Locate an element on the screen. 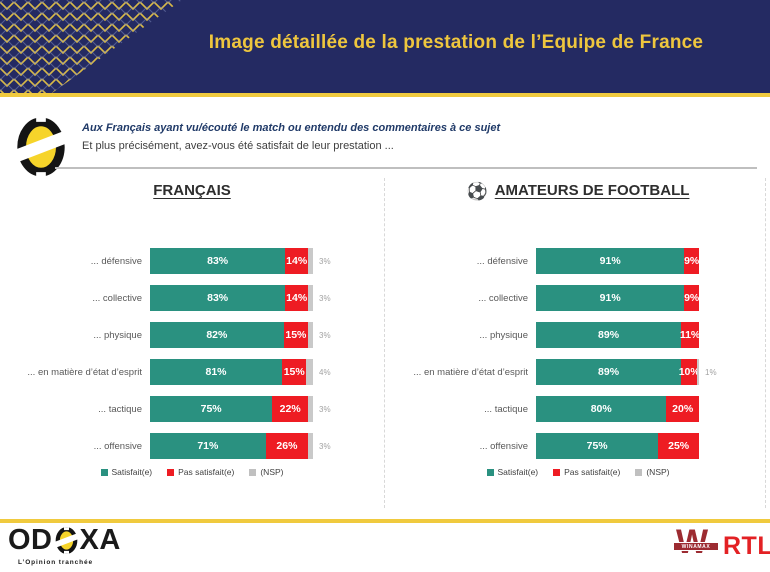 The height and width of the screenshot is (572, 770). chart-row: ... physique 89% 11% is located at coordinates (578, 335).